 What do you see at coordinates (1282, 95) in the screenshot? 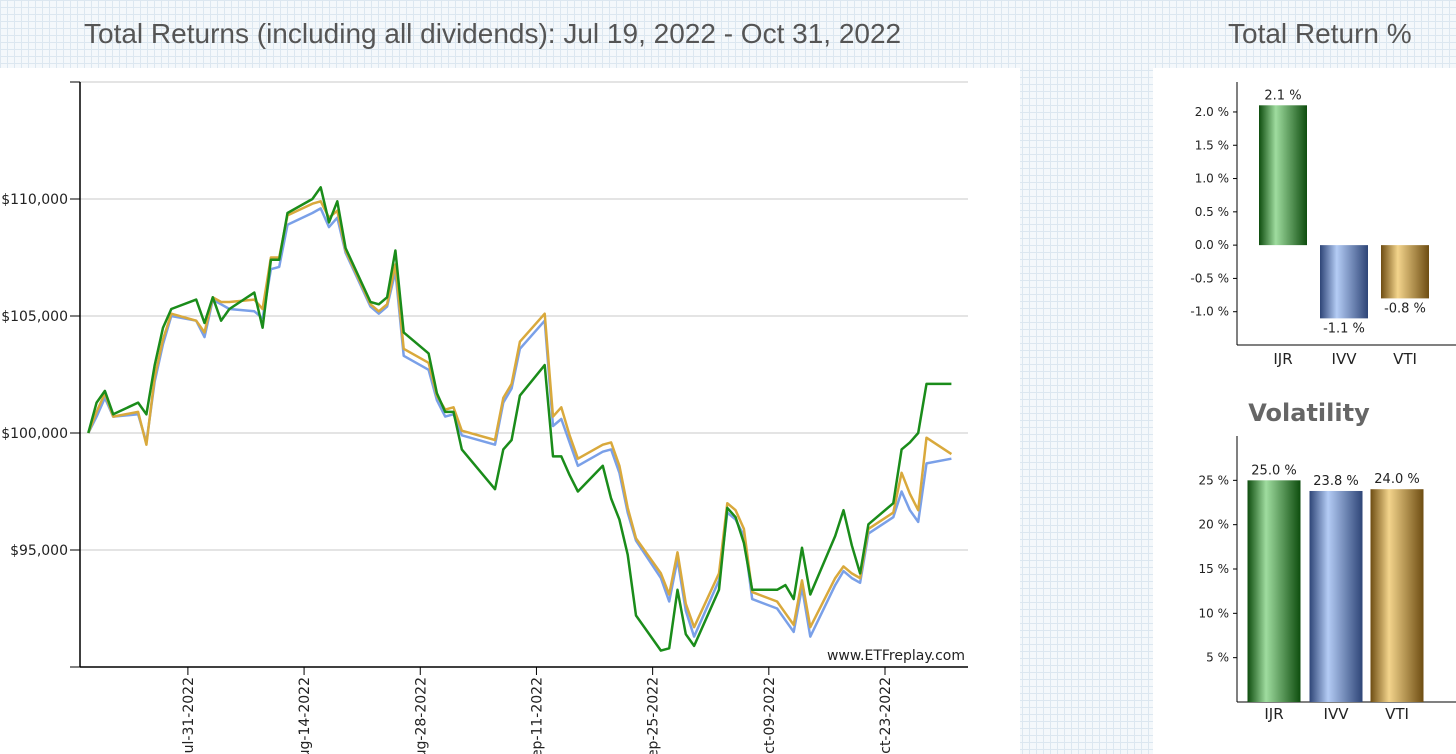
I see `bar-value-label: 2.1 %` at bounding box center [1282, 95].